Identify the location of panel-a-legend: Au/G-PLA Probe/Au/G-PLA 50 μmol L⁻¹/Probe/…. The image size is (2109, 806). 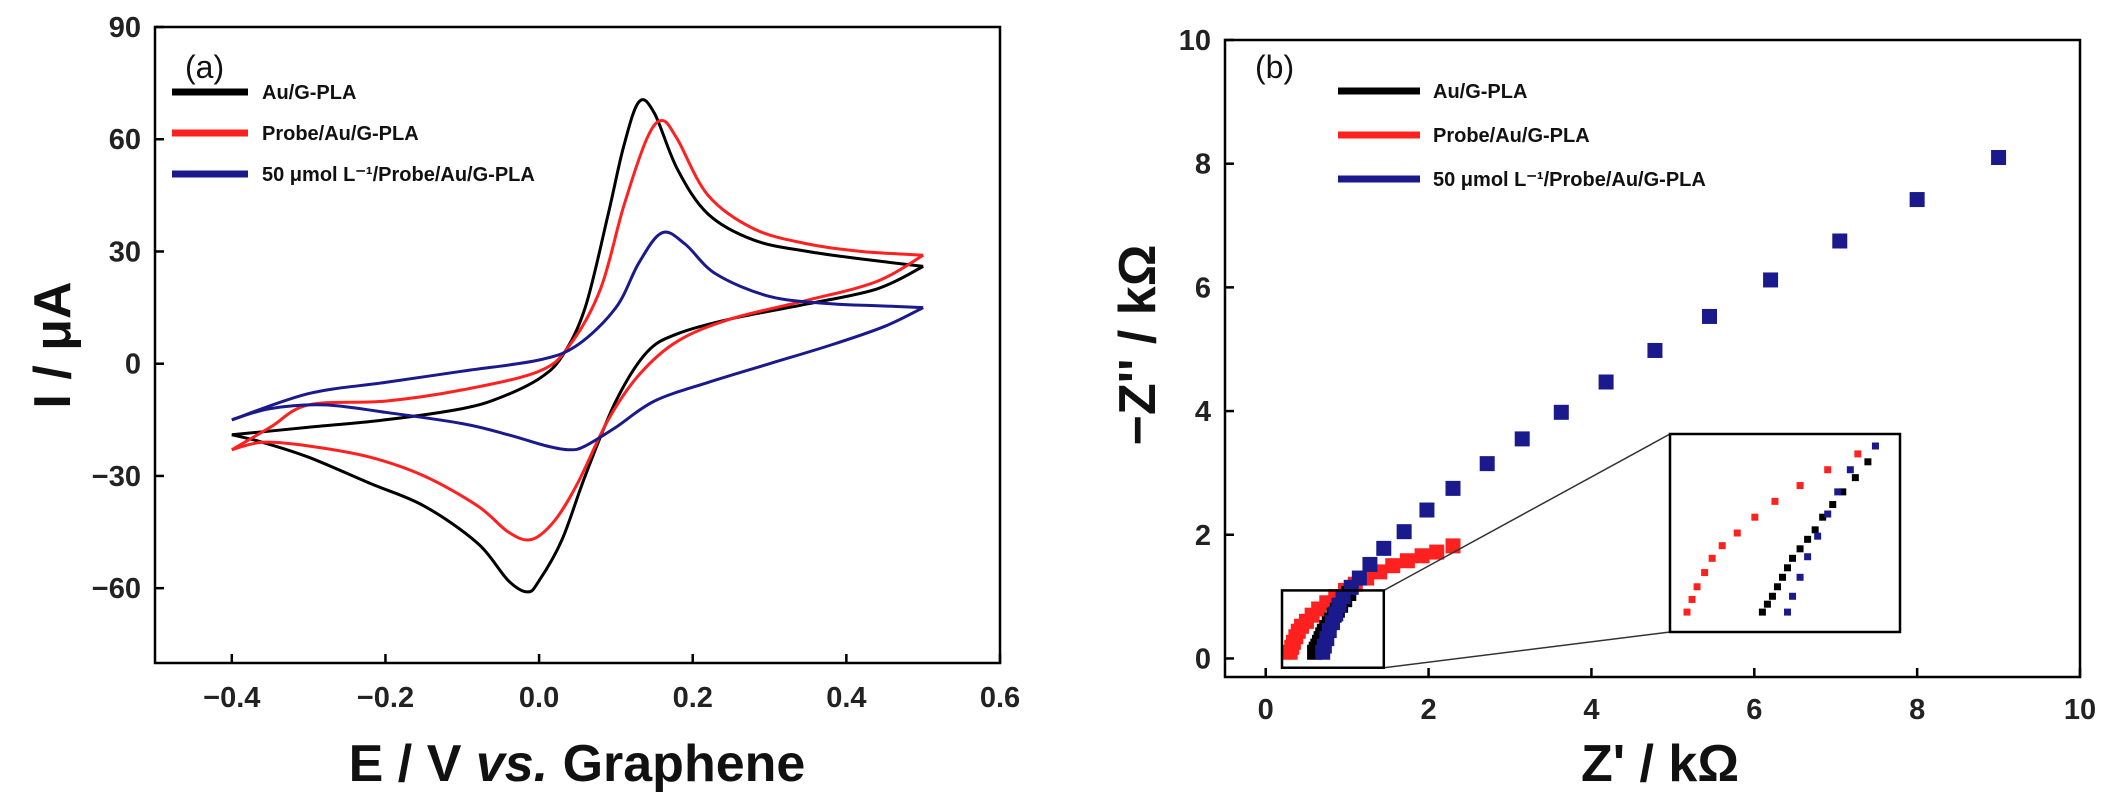
(353, 134).